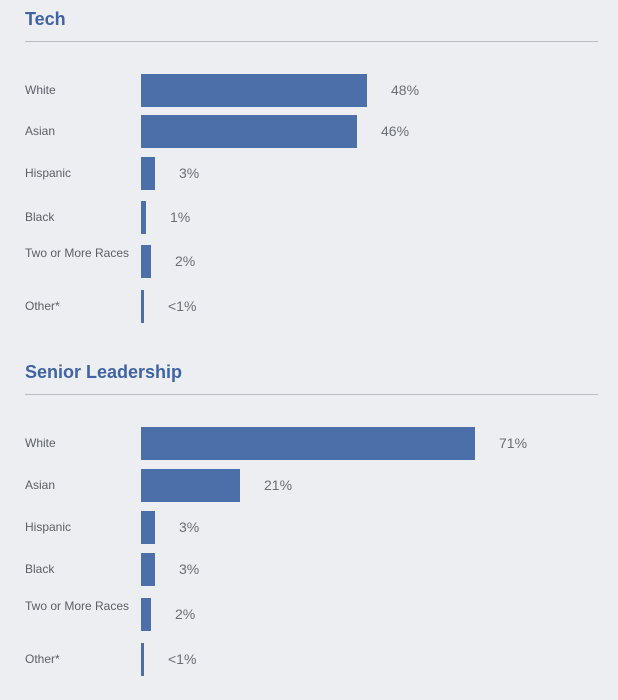 The height and width of the screenshot is (700, 618). What do you see at coordinates (146, 261) in the screenshot?
I see `tech-bar-two-or-more-races` at bounding box center [146, 261].